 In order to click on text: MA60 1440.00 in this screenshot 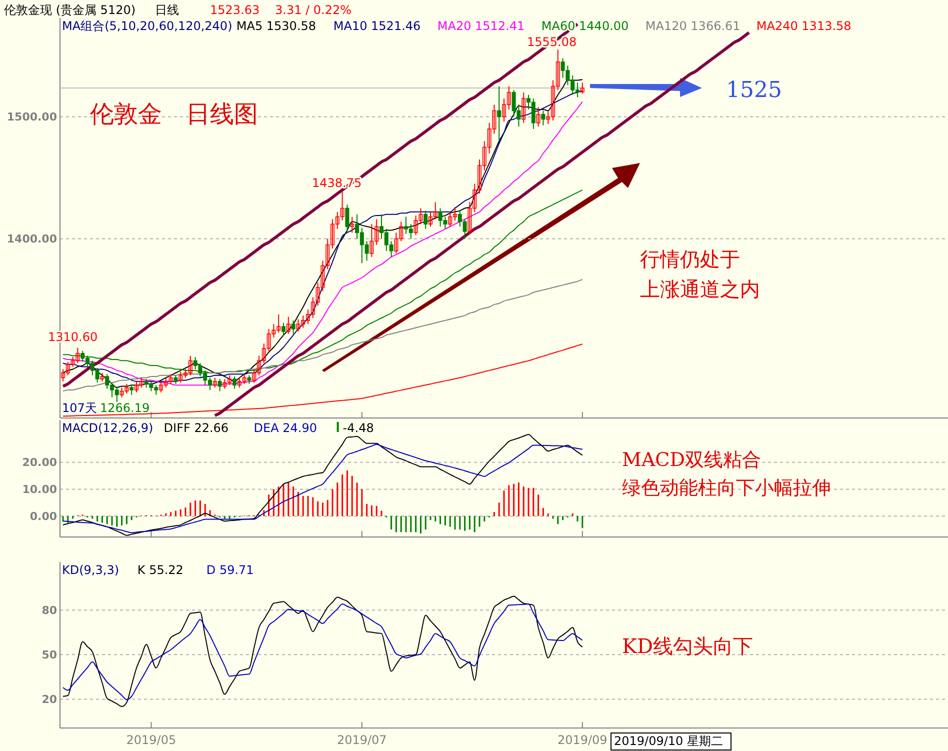, I will do `click(585, 26)`.